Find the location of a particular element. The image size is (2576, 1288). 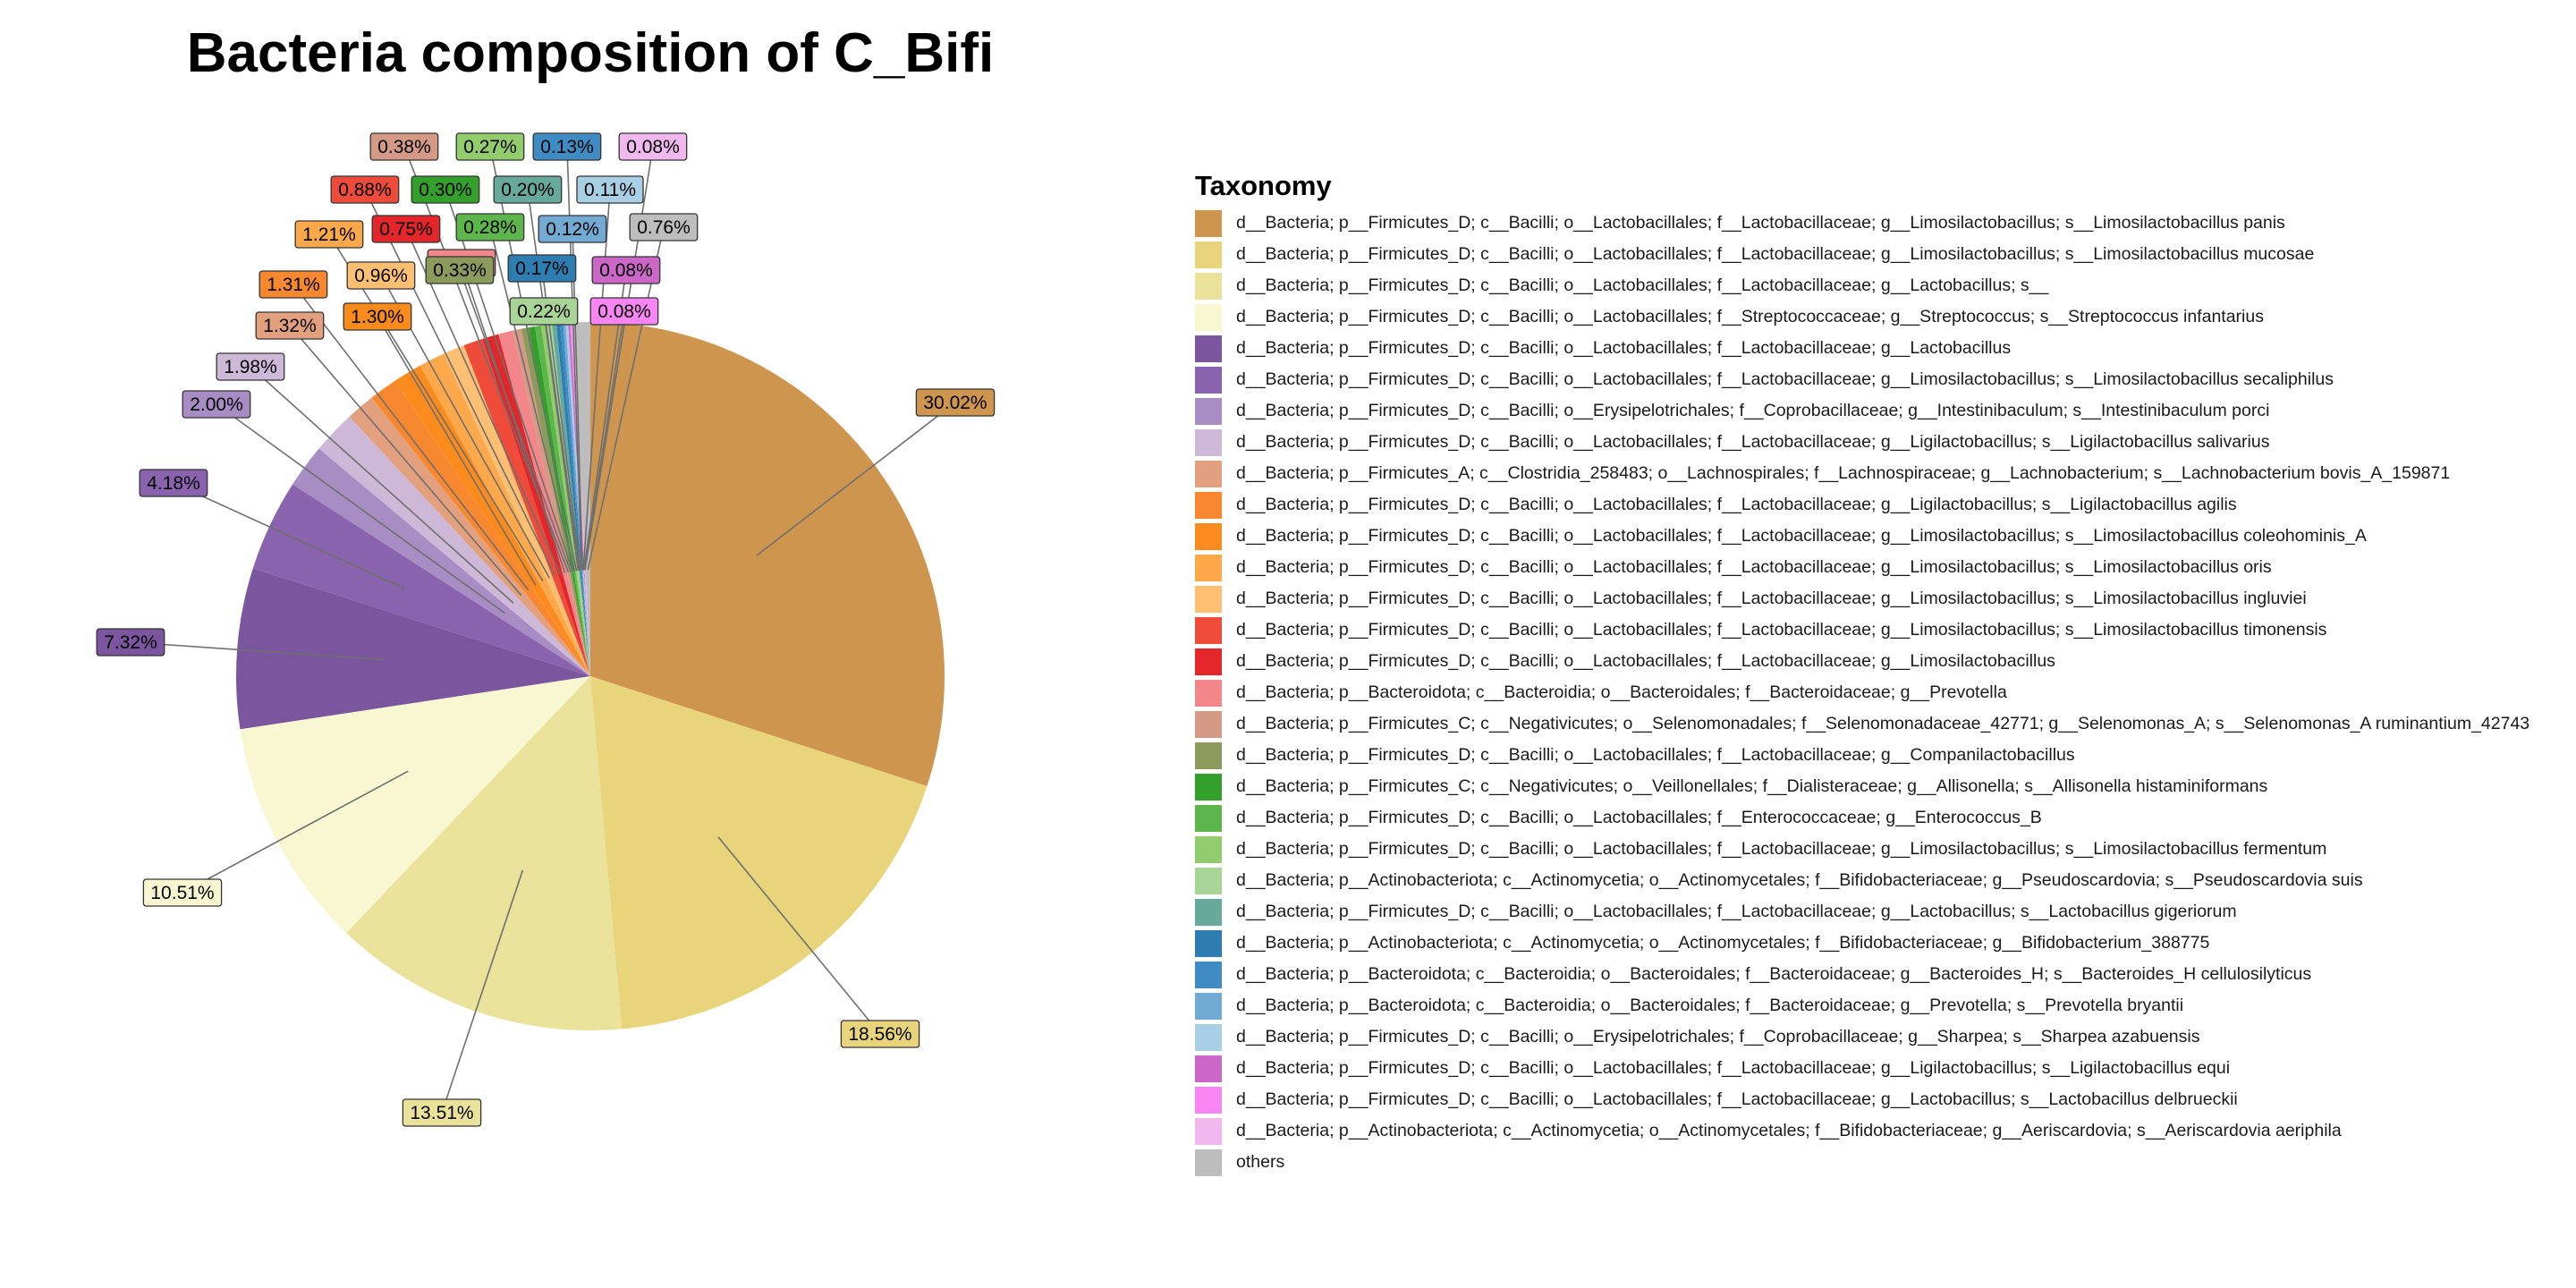

data-label: 0.88% is located at coordinates (365, 189).